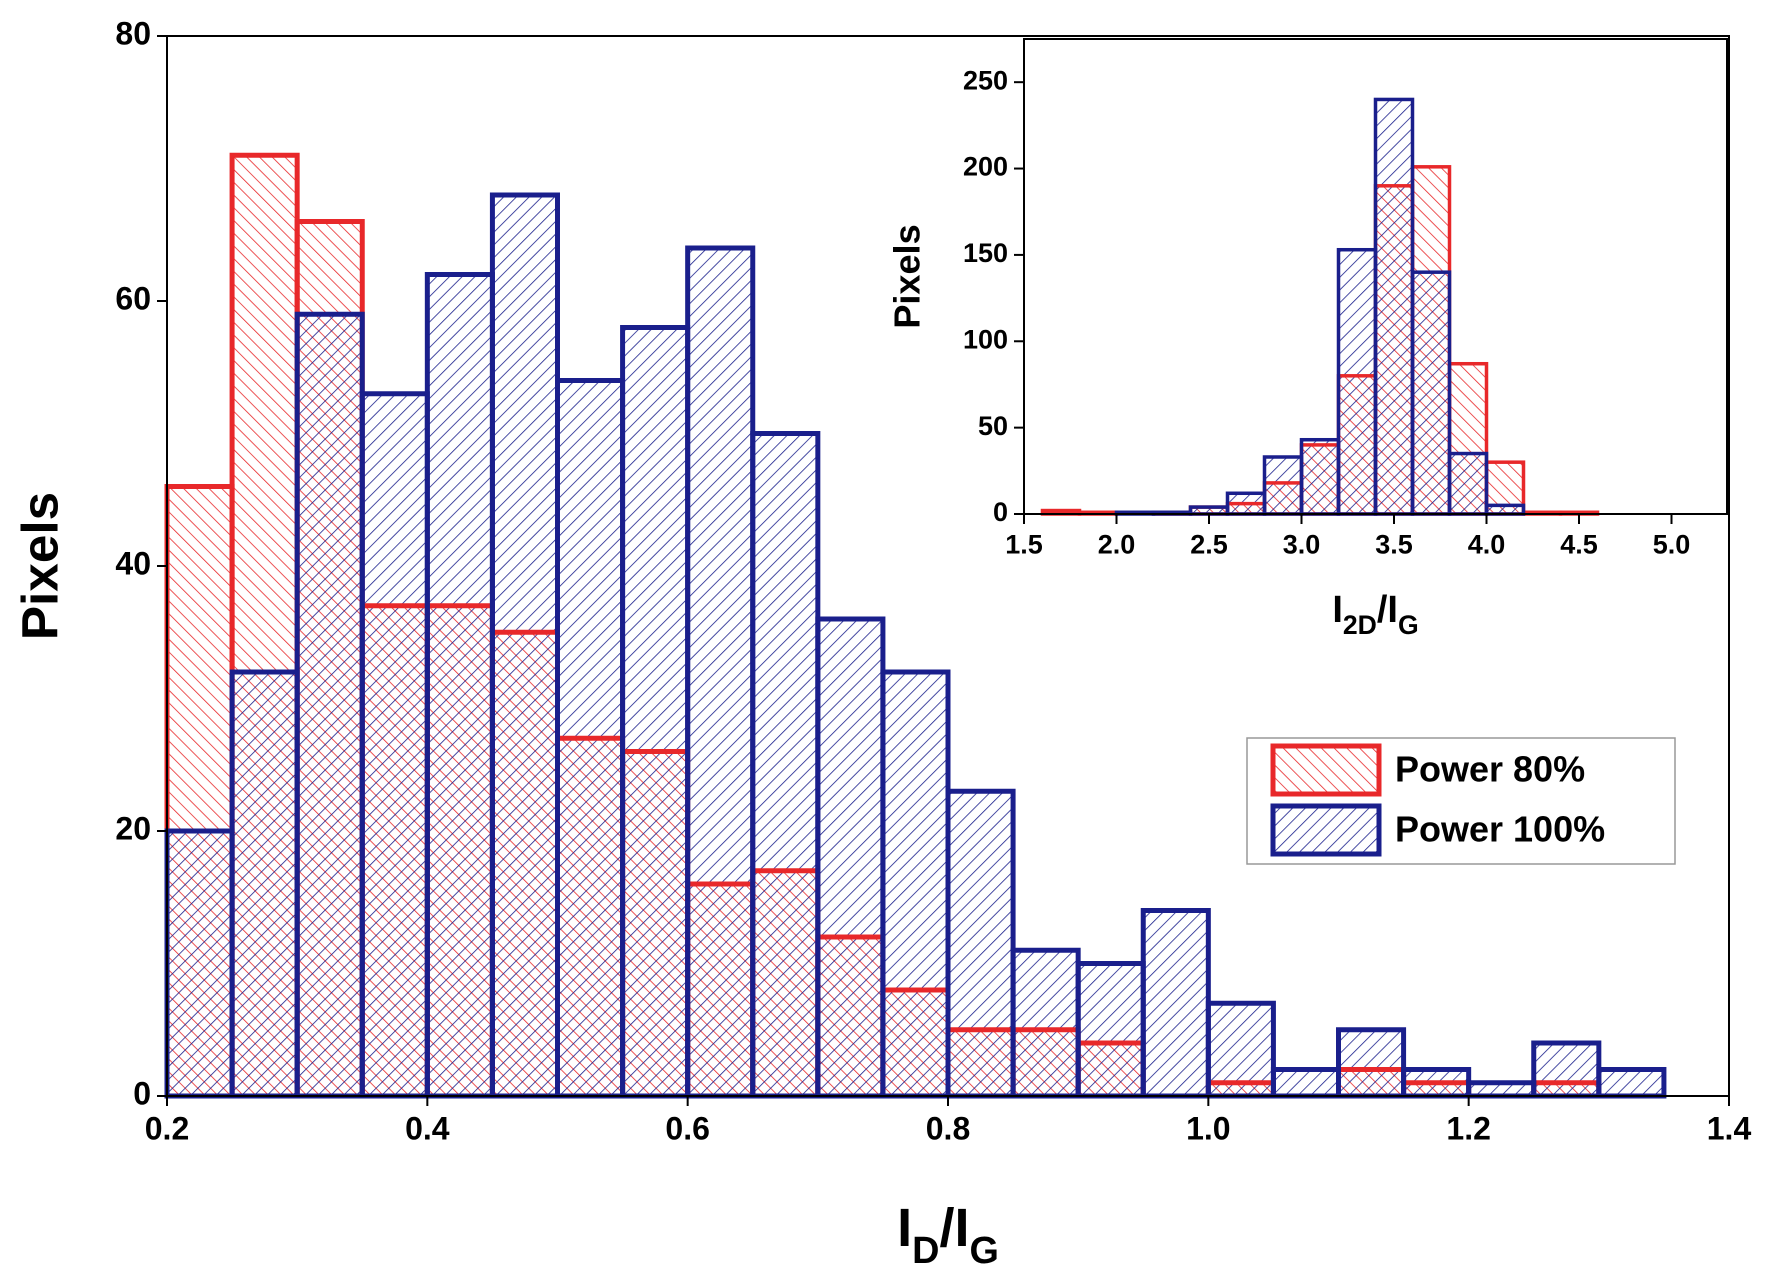 This screenshot has height=1268, width=1766. I want to click on x-tick-label: 4.5, so click(1579, 544).